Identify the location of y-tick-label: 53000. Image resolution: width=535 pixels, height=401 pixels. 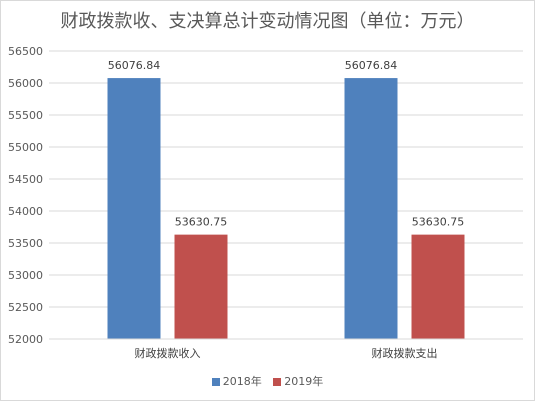
(25, 275).